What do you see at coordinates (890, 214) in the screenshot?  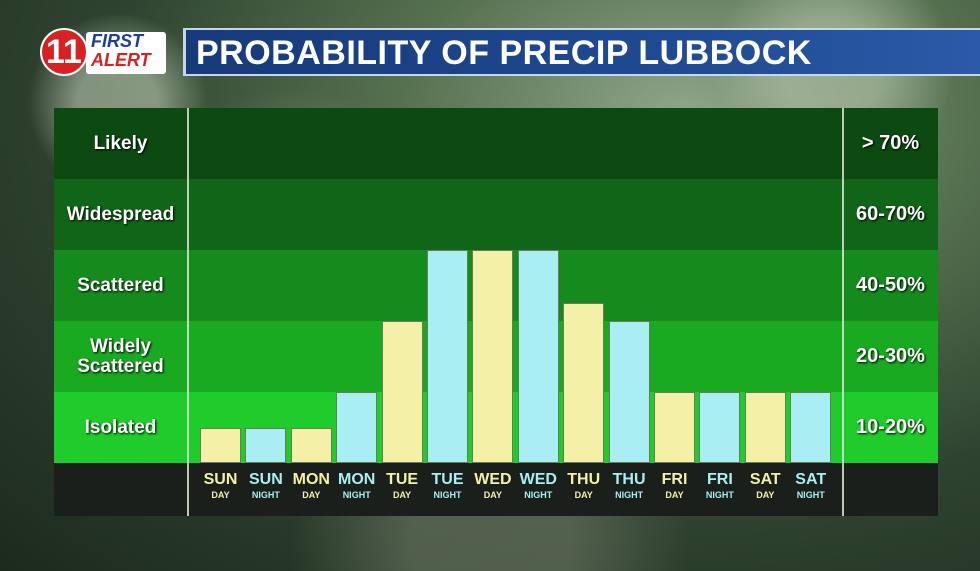 I see `band-range: 60-70%` at bounding box center [890, 214].